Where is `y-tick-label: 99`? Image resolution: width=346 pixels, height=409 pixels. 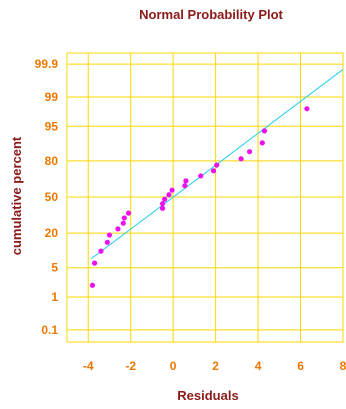
y-tick-label: 99 is located at coordinates (52, 97).